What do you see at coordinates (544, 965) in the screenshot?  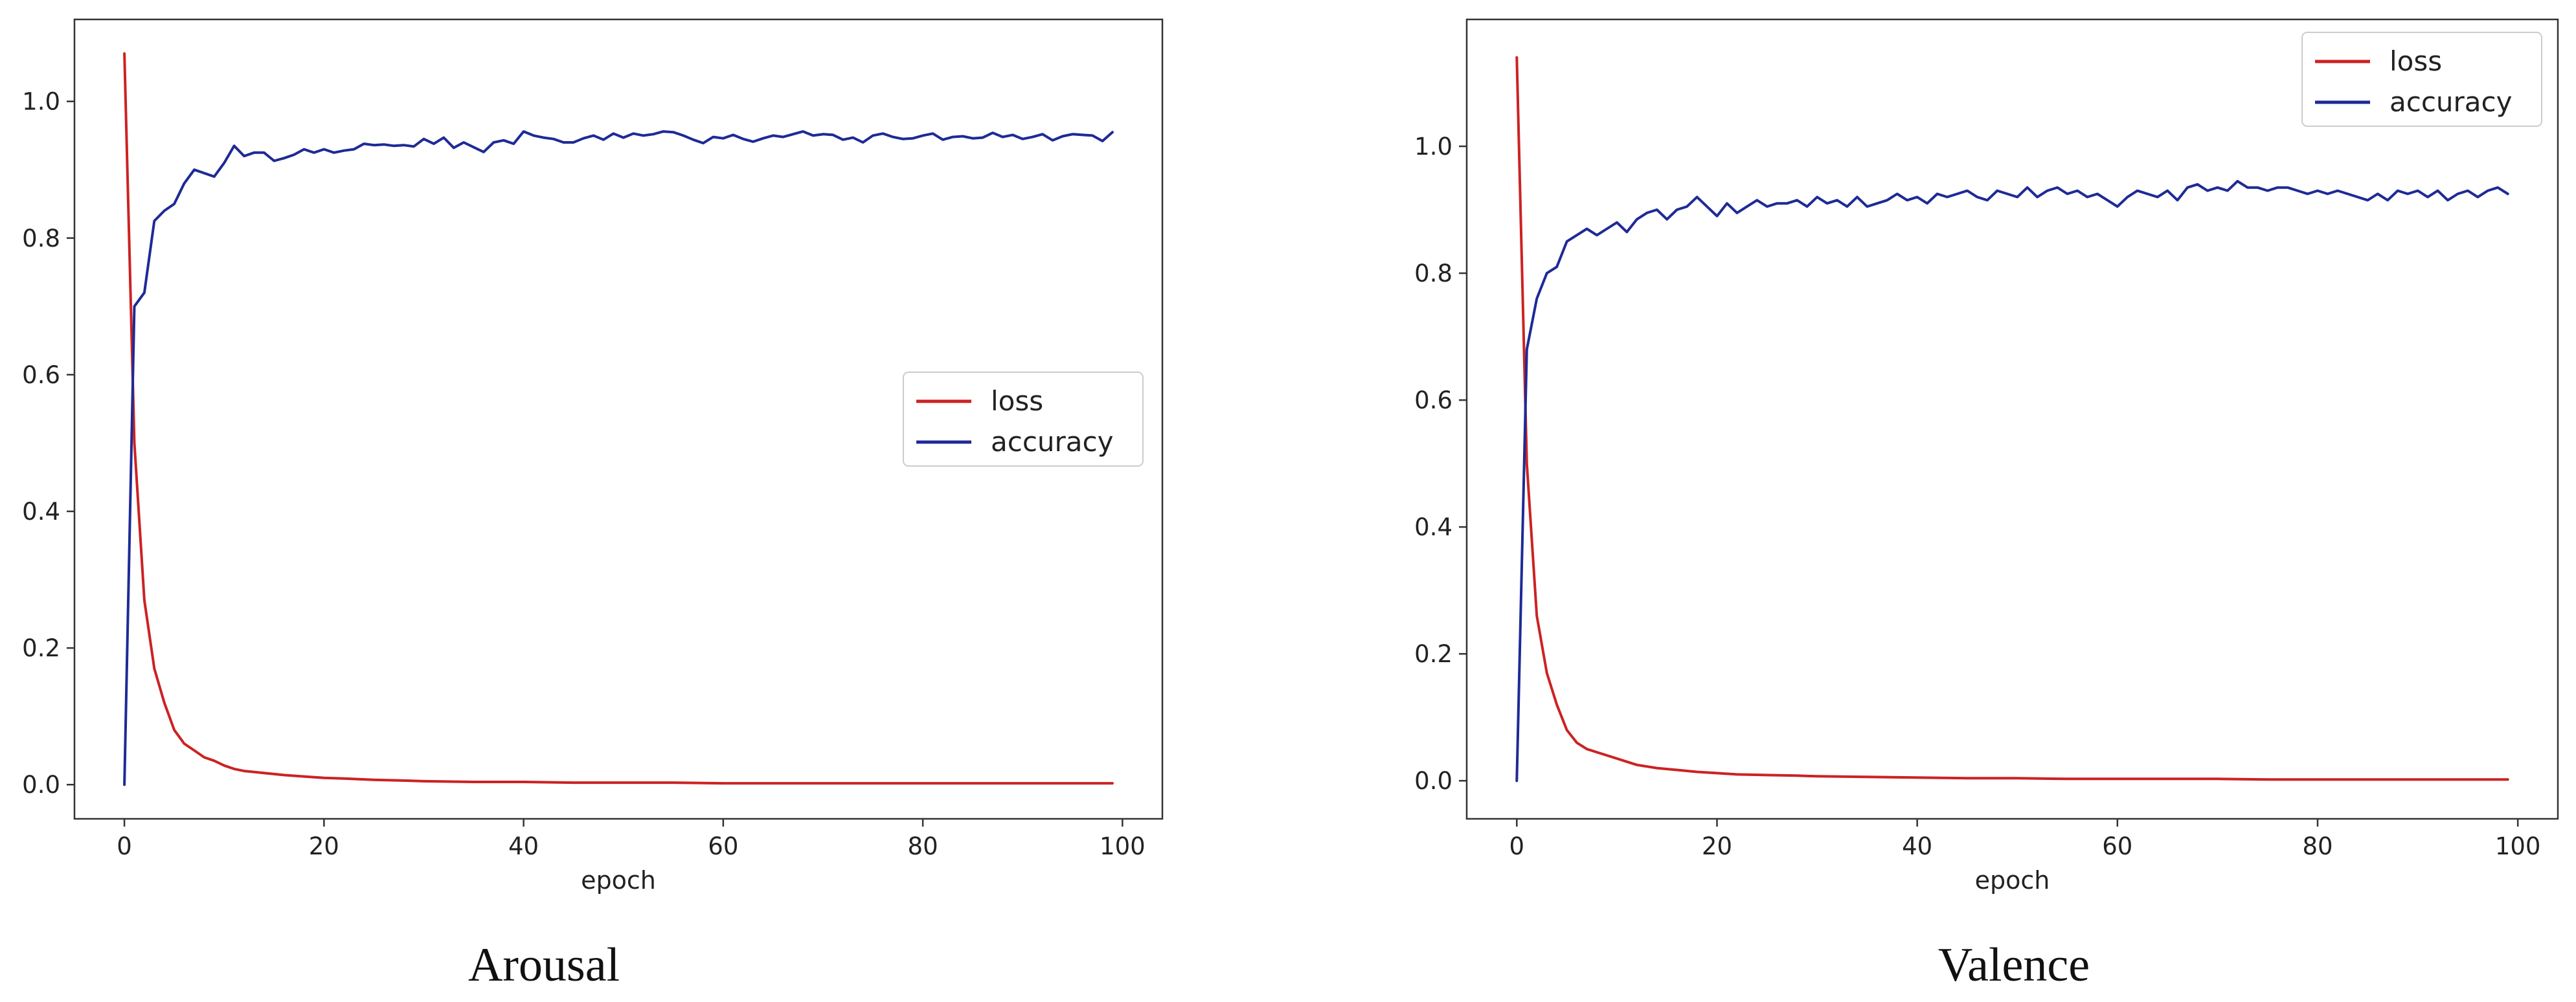 I see `chart-caption: Arousal` at bounding box center [544, 965].